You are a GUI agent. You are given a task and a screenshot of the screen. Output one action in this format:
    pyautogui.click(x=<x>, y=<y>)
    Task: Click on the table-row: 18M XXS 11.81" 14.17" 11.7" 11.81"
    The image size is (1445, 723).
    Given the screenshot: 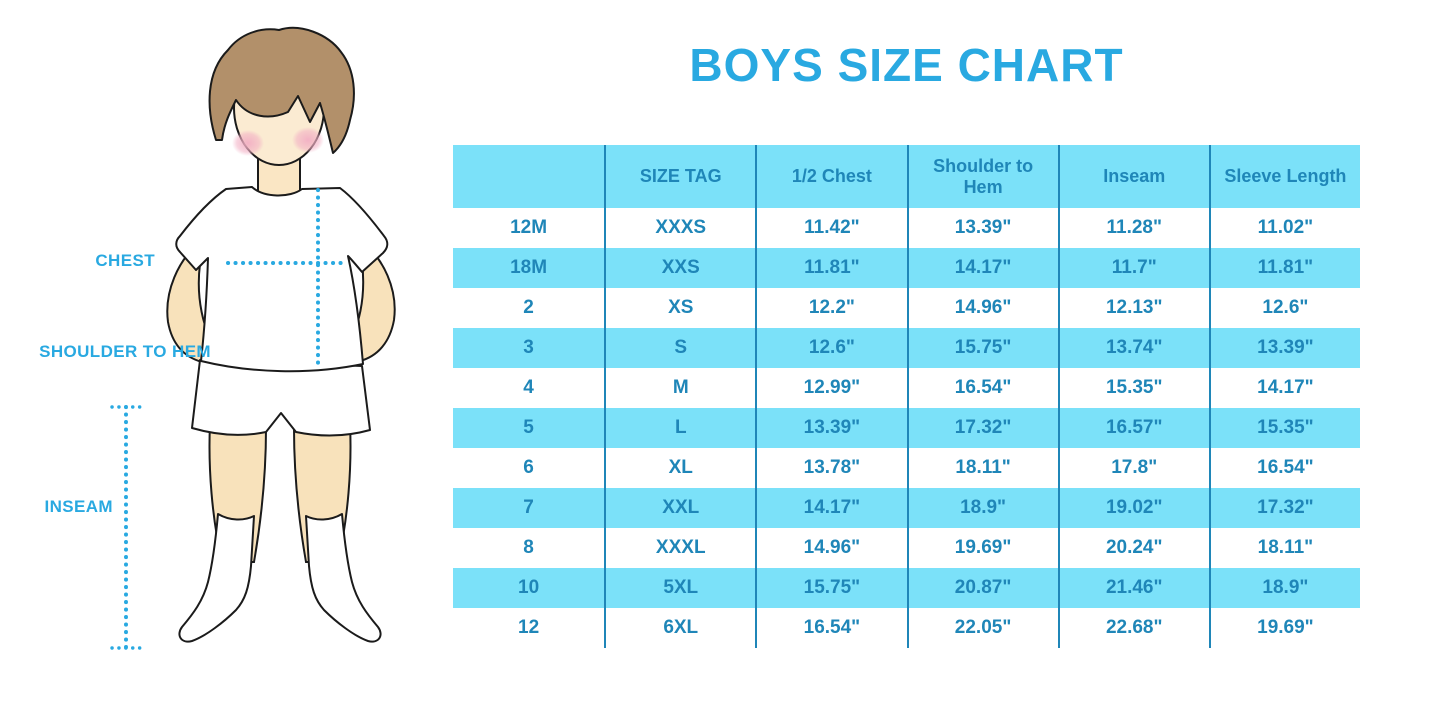 What is the action you would take?
    pyautogui.click(x=906, y=268)
    